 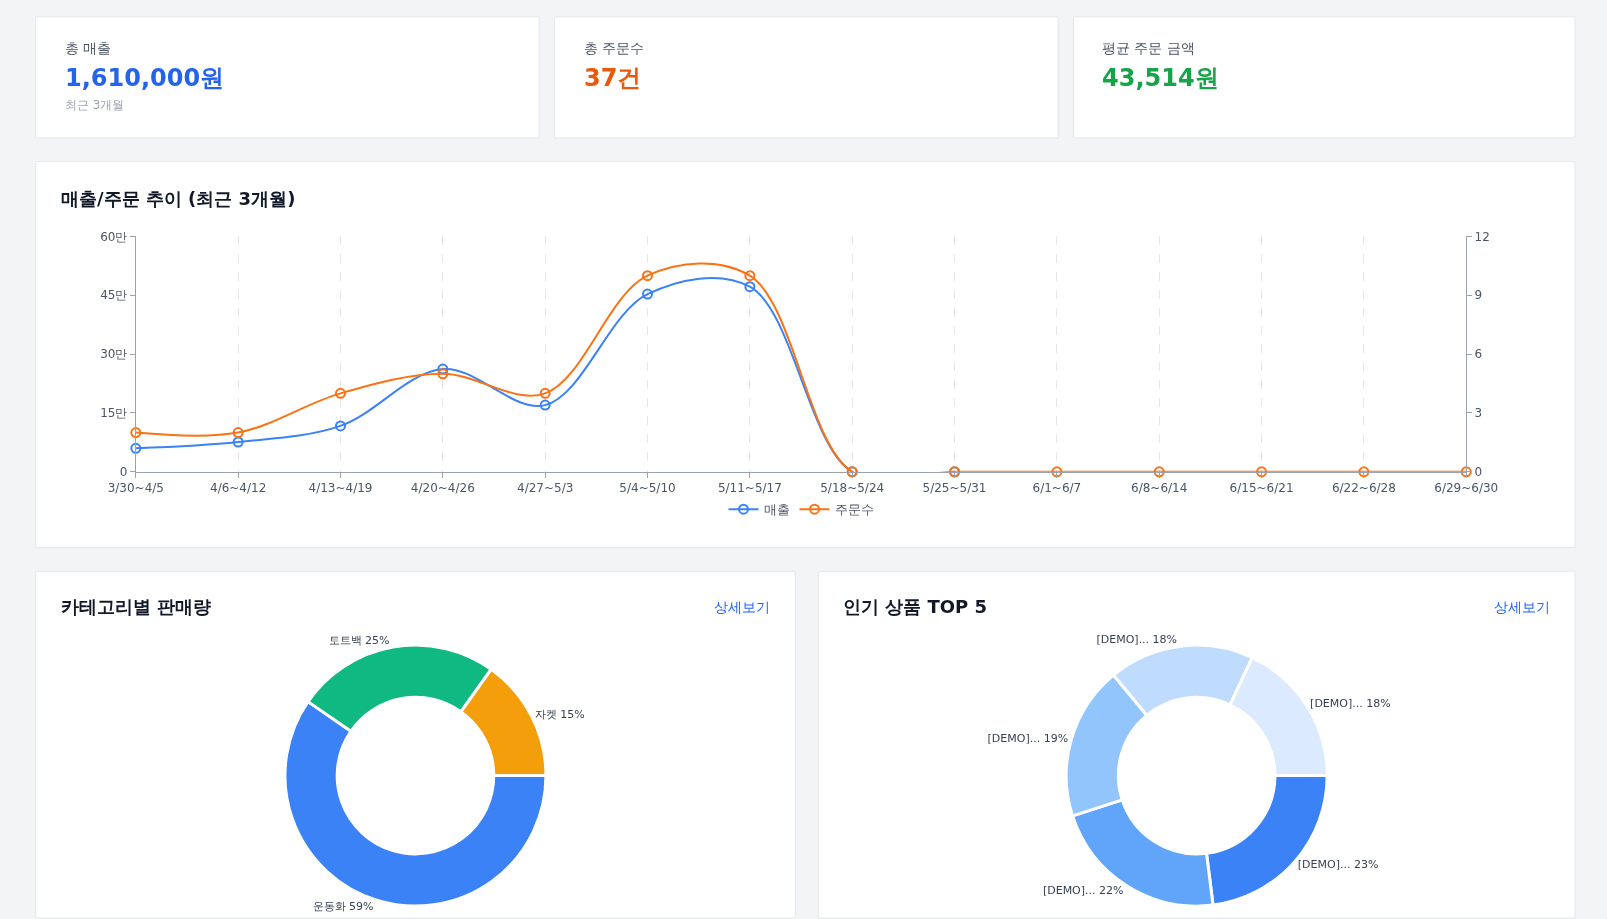 What do you see at coordinates (915, 606) in the screenshot?
I see `chart-title: 인기 상품 TOP 5` at bounding box center [915, 606].